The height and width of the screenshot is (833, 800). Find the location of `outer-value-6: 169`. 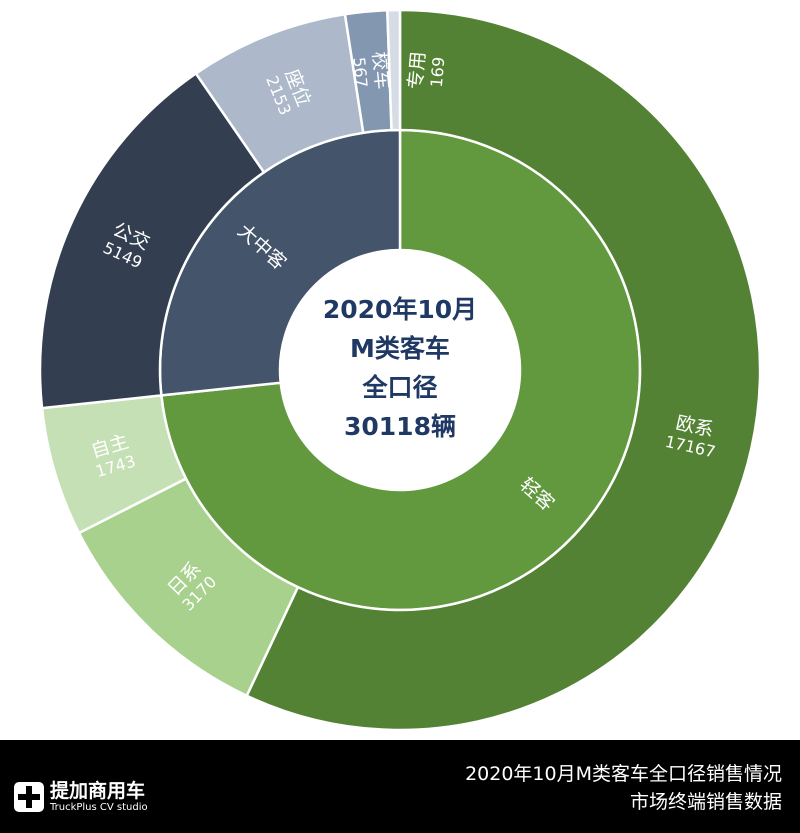

outer-value-6: 169 is located at coordinates (438, 72).